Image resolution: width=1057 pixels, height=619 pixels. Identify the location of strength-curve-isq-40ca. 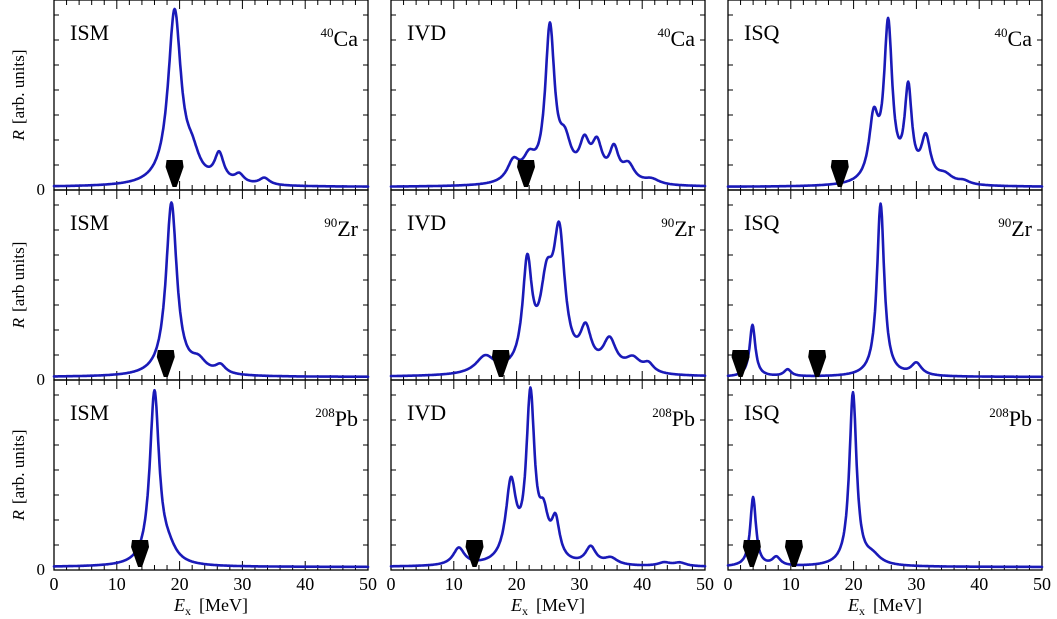
(885, 102).